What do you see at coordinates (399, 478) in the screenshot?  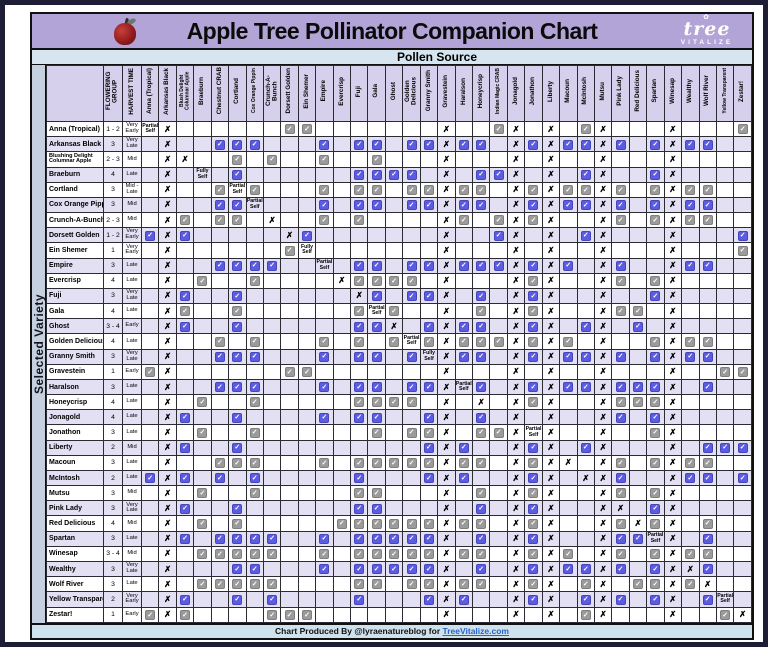 I see `variety-row: McIntosh 2 Late ✓ ✗ ✓ ✓ ✓ ✓ ✓ ✗ ✓ ✗ ✓ ✗ ✗ ✗ ✓ ✗ ✓ ✓ ✓` at bounding box center [399, 478].